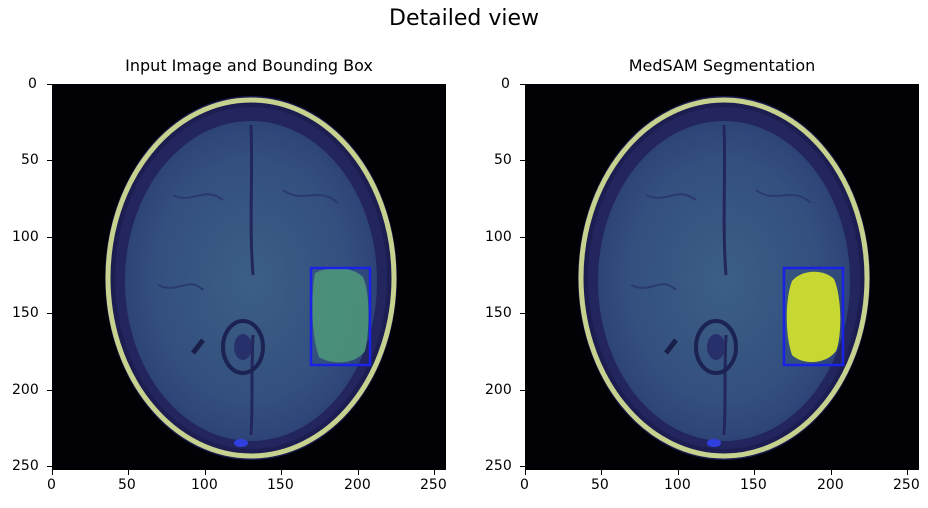 Image resolution: width=928 pixels, height=508 pixels. What do you see at coordinates (722, 65) in the screenshot?
I see `panel-title-segmentation: MedSAM Segmentation` at bounding box center [722, 65].